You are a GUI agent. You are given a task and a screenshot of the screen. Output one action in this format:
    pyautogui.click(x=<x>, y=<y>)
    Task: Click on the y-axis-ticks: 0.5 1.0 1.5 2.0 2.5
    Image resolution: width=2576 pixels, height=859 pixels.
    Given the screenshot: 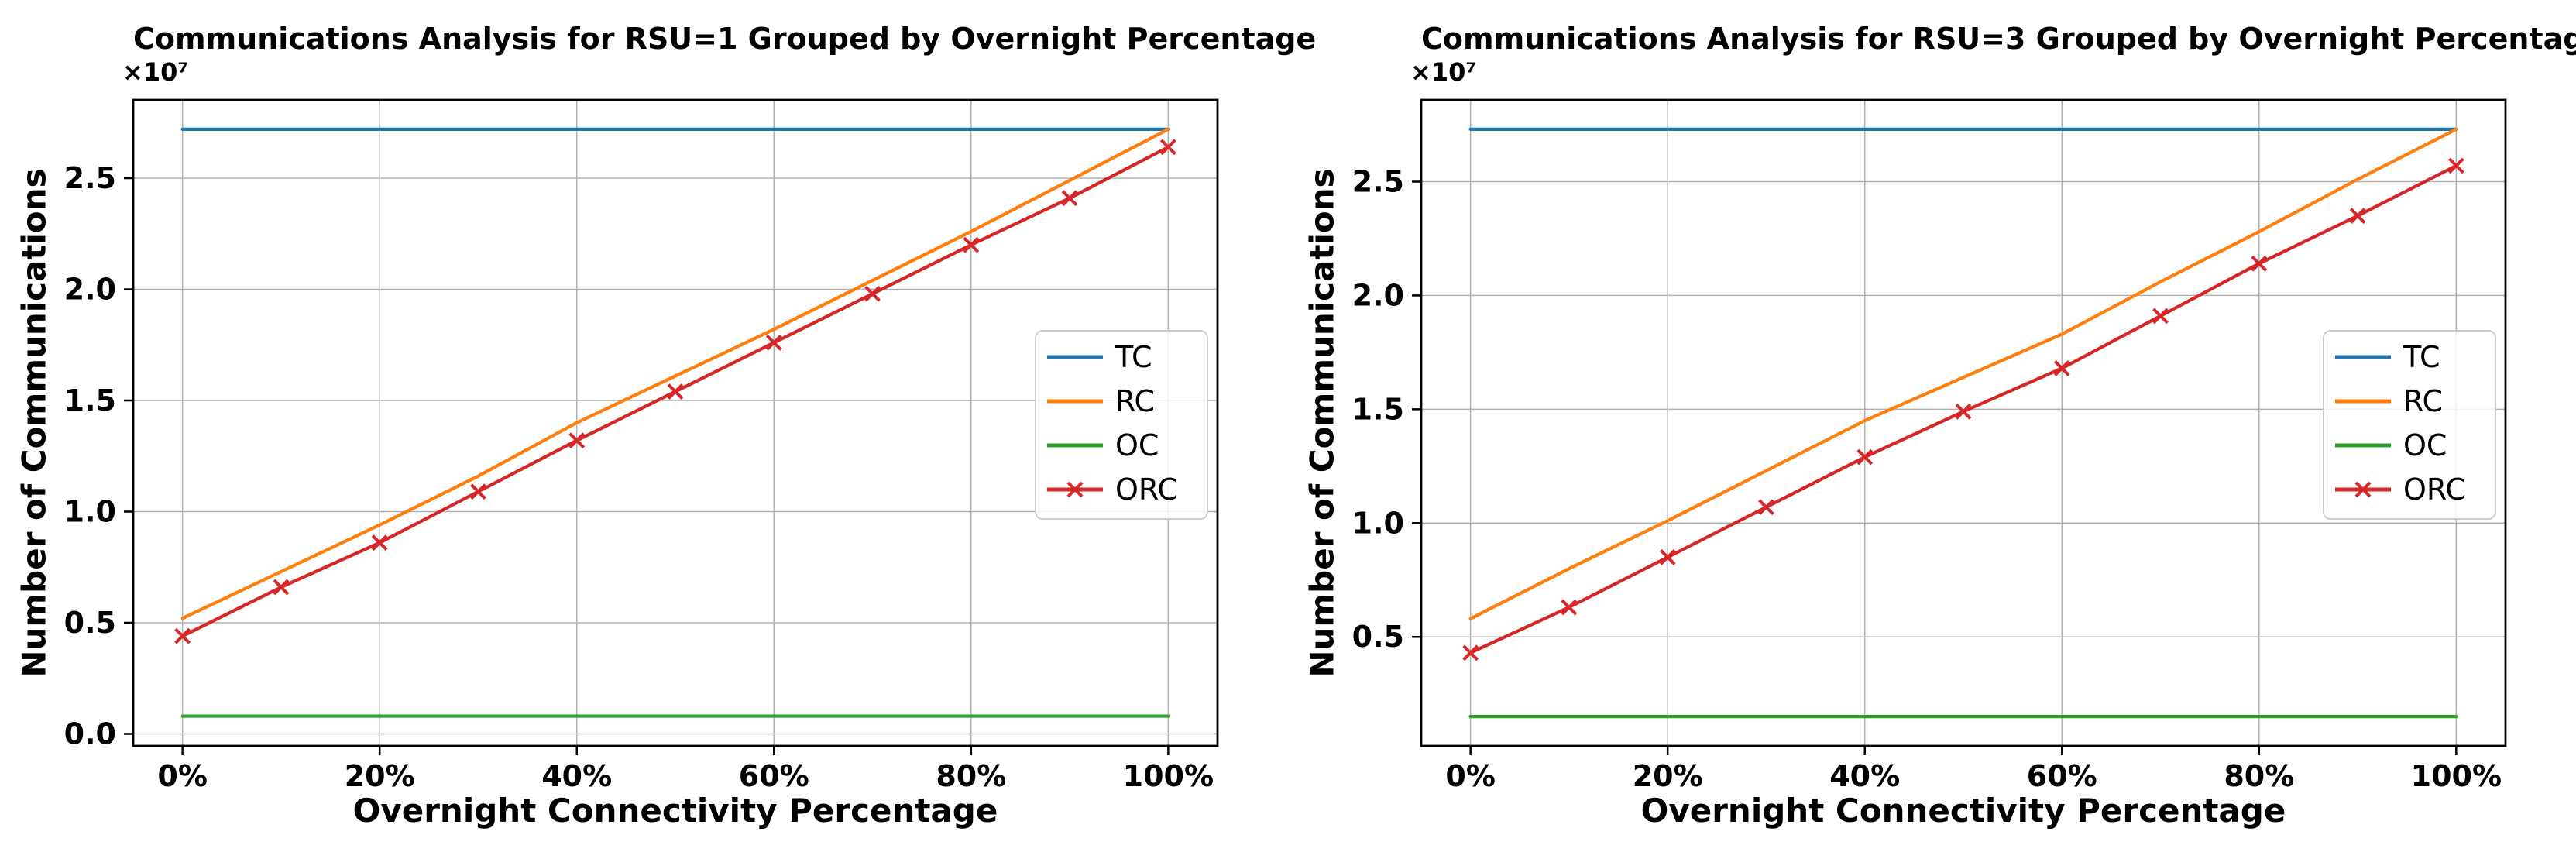 What is the action you would take?
    pyautogui.click(x=1386, y=409)
    